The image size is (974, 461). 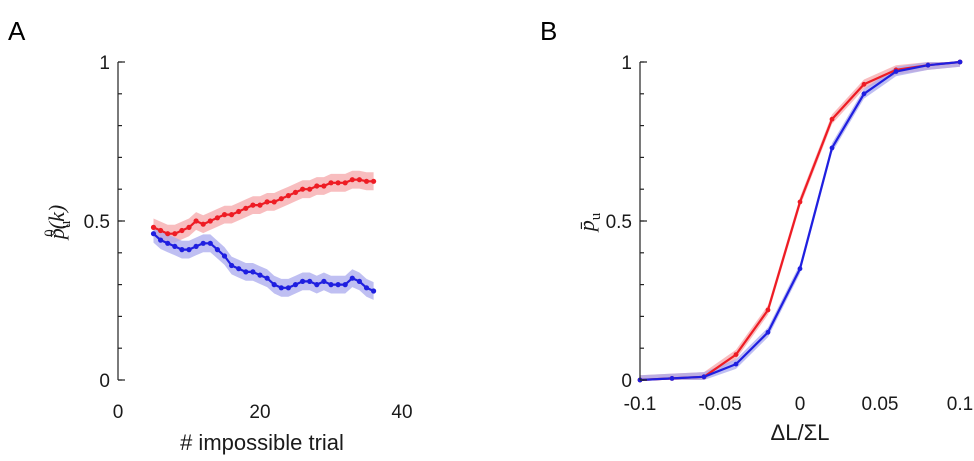 I want to click on chart-a-ylabel: p̄u0(k), so click(x=58, y=223).